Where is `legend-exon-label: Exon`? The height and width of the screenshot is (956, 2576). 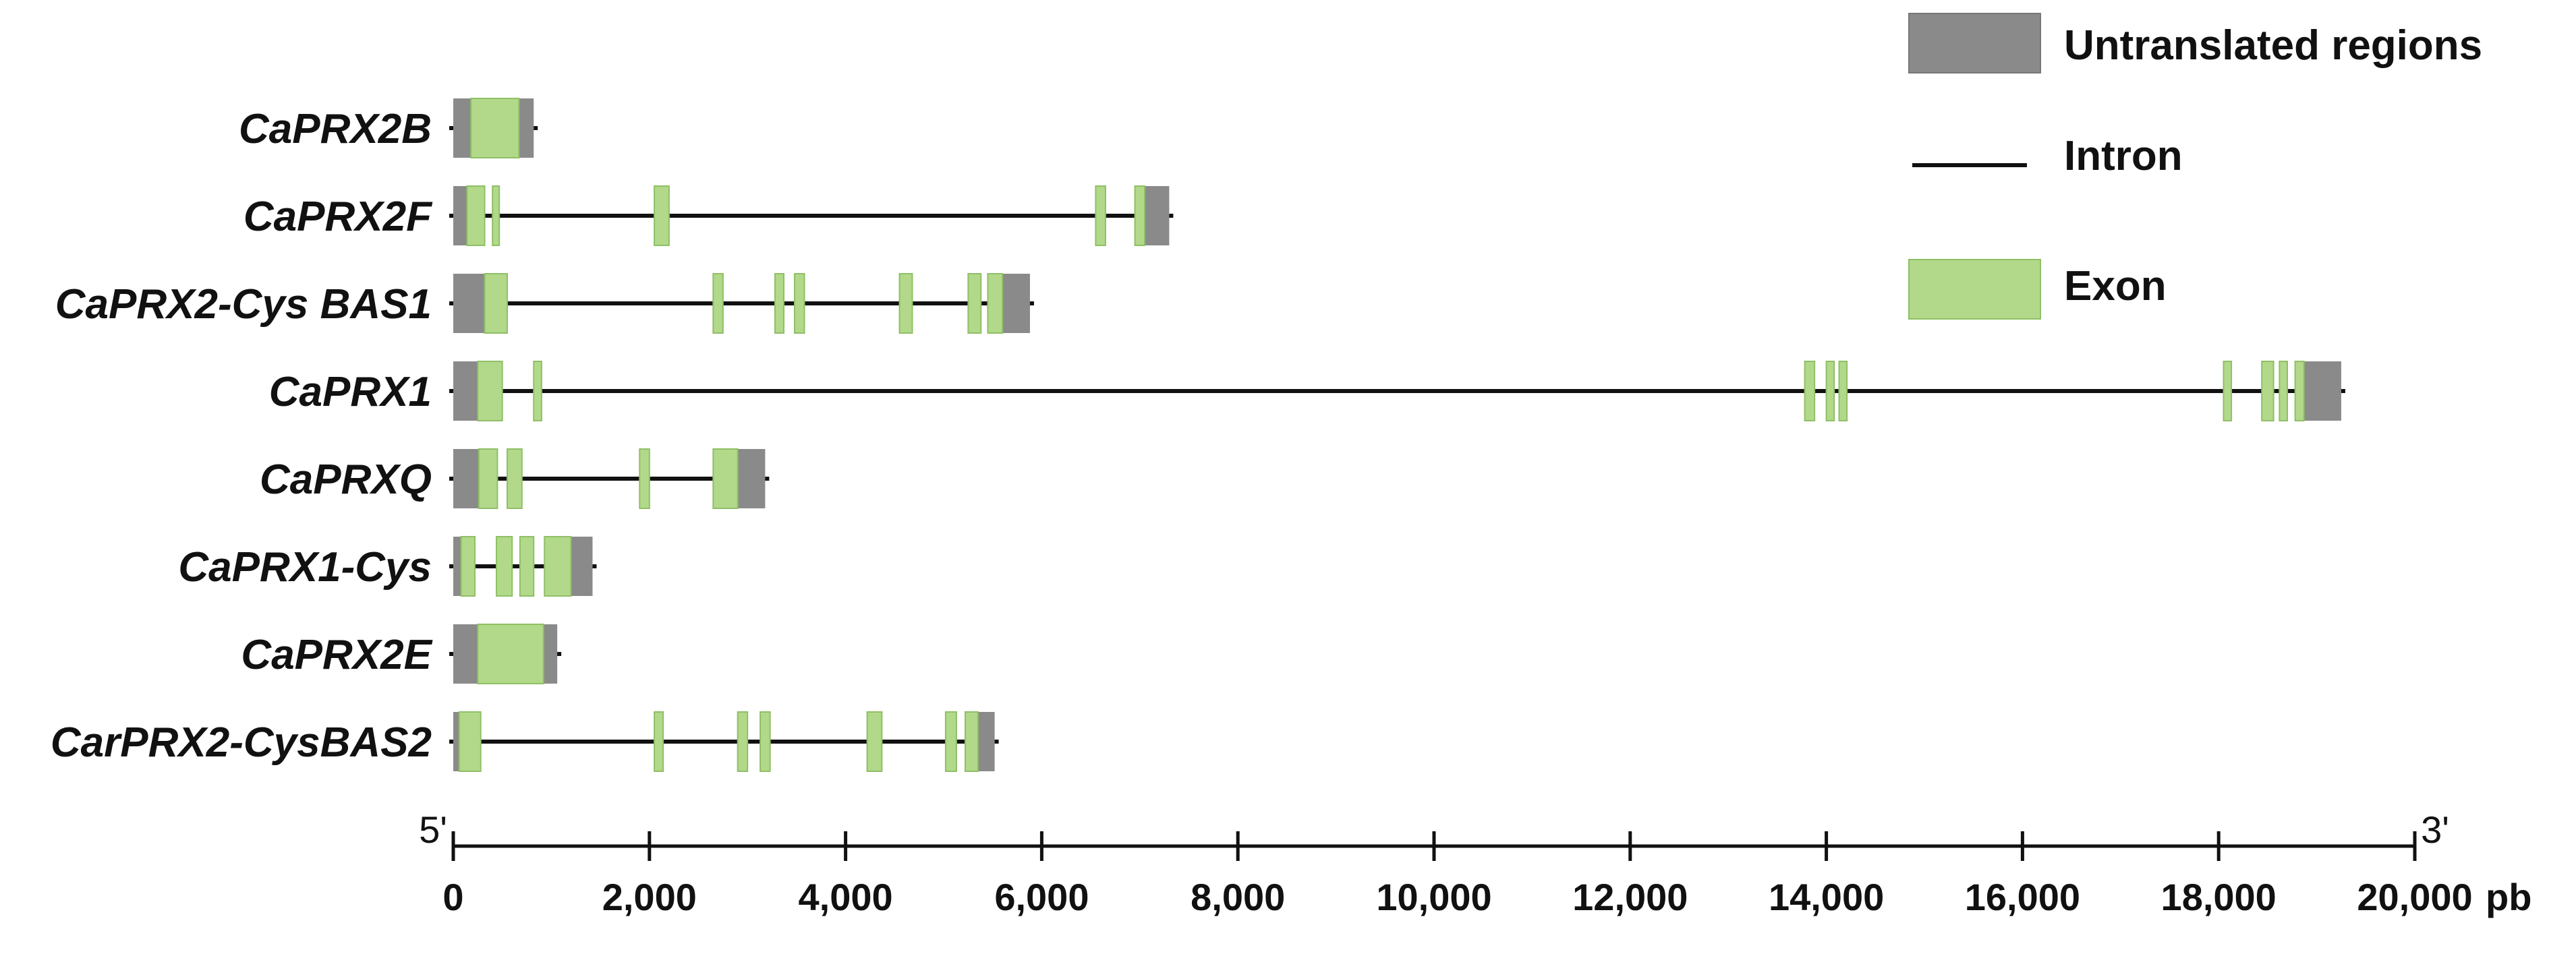
legend-exon-label: Exon is located at coordinates (2115, 286).